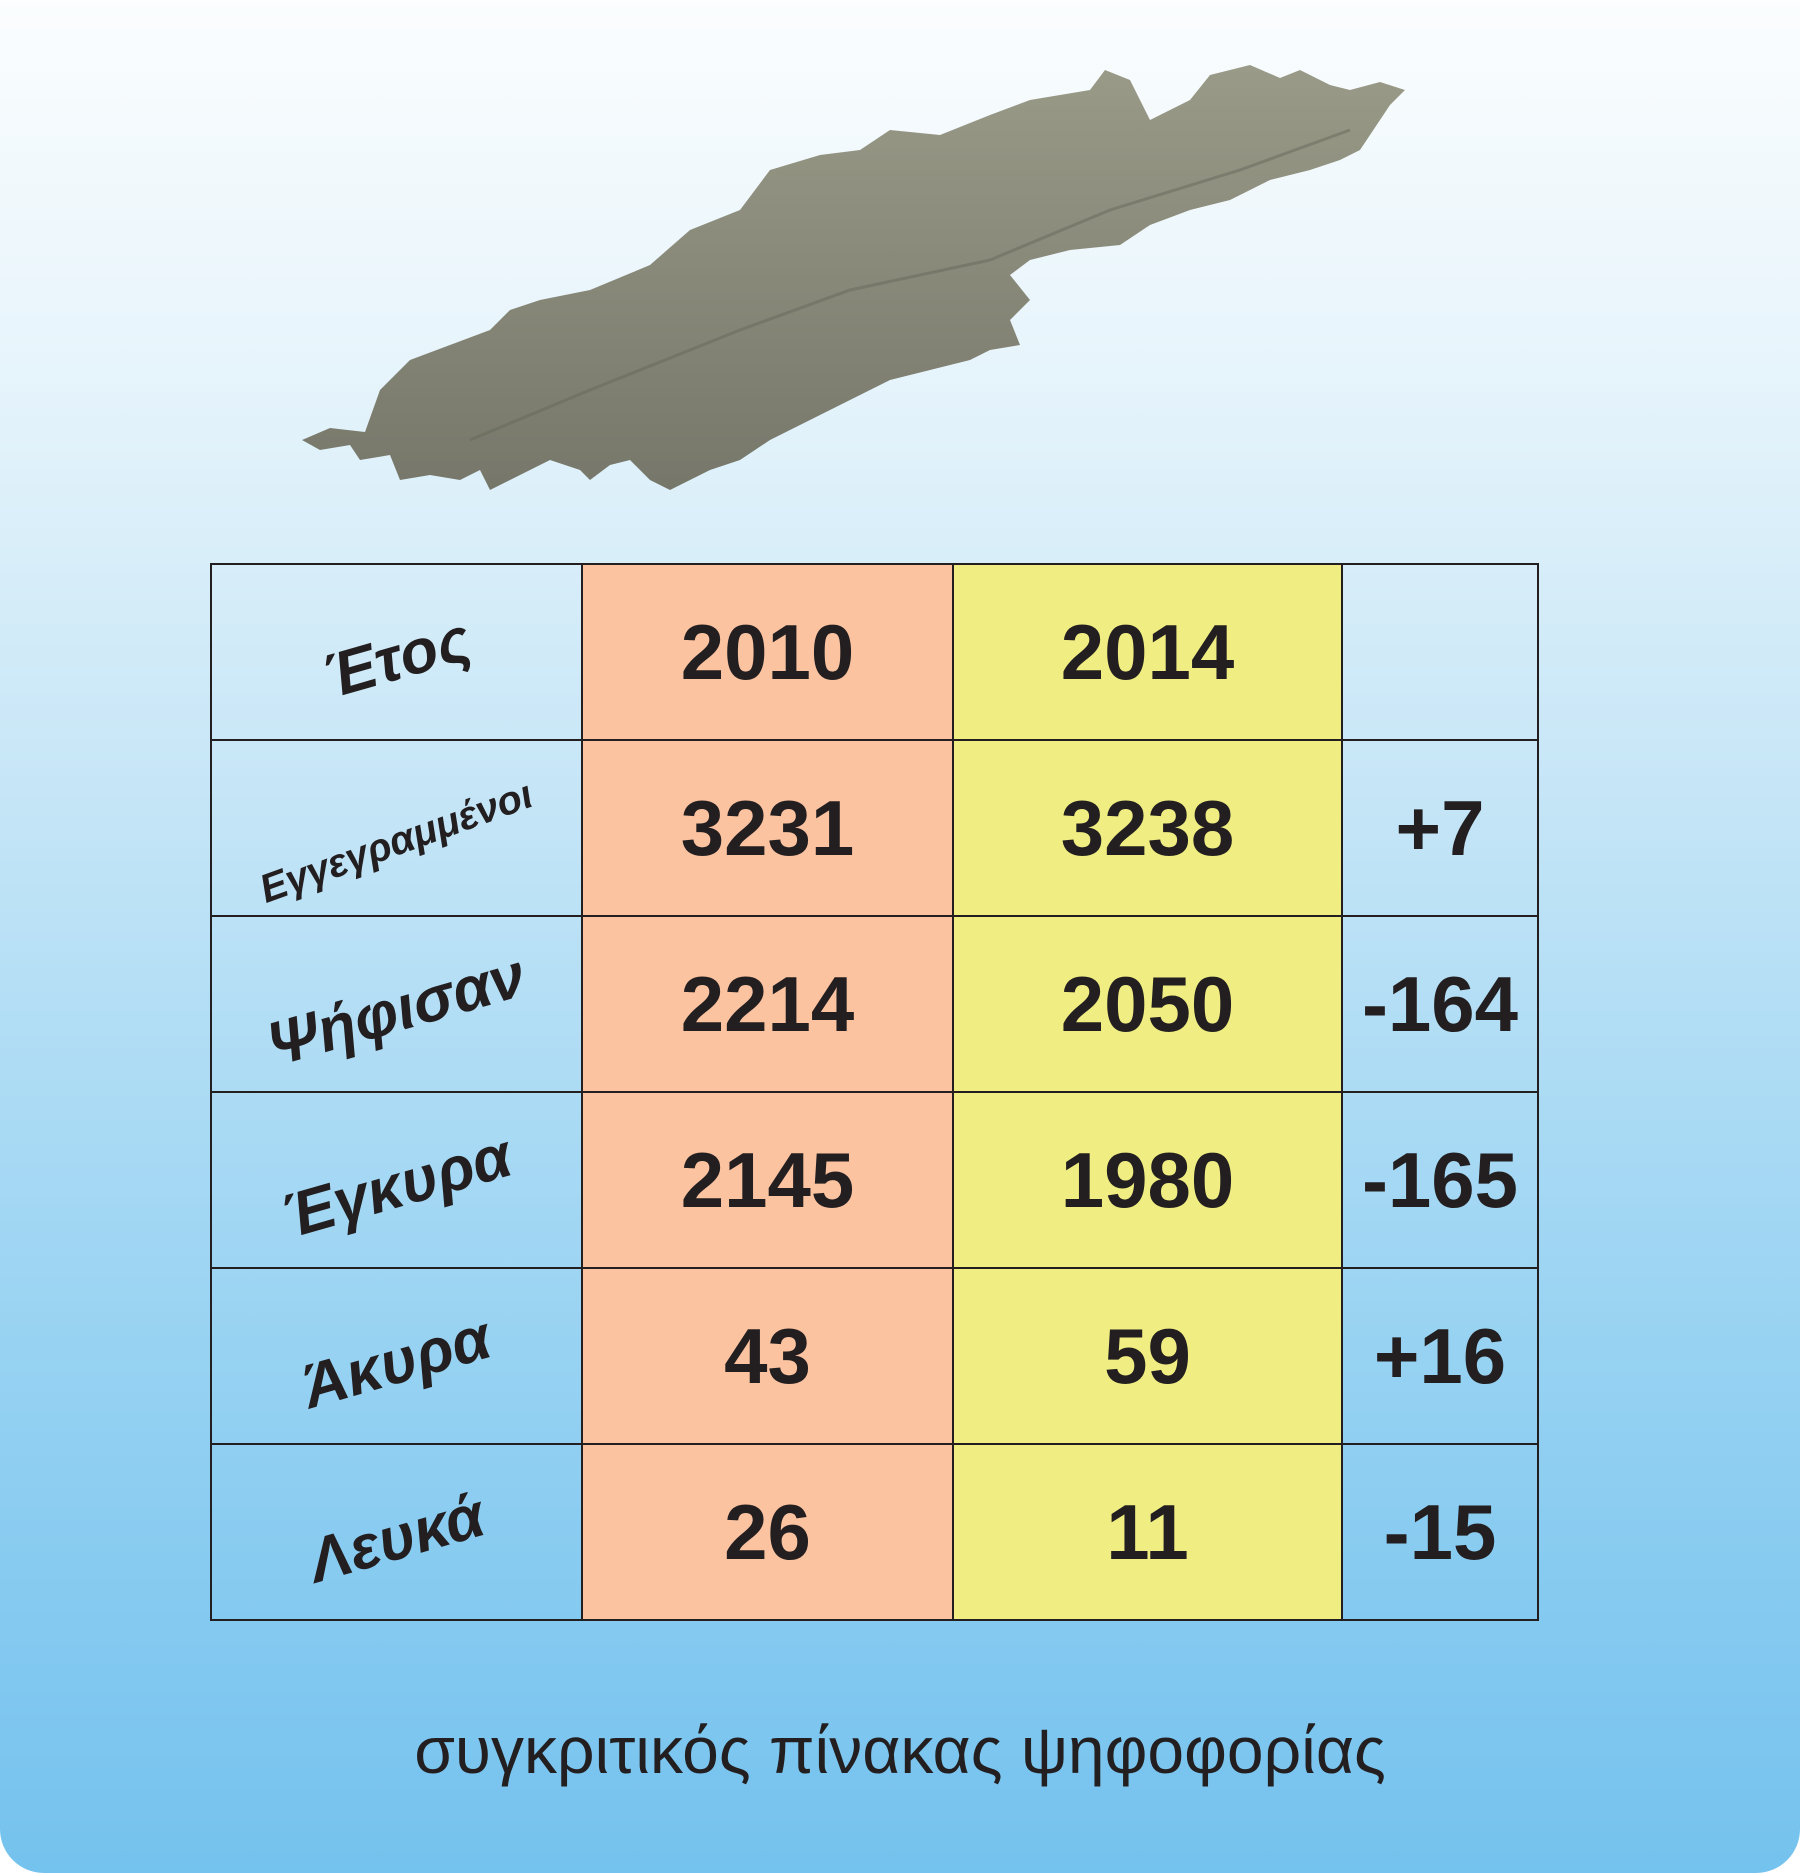 The height and width of the screenshot is (1873, 1800). Describe the element at coordinates (1440, 1004) in the screenshot. I see `cell-diff: -164` at that location.